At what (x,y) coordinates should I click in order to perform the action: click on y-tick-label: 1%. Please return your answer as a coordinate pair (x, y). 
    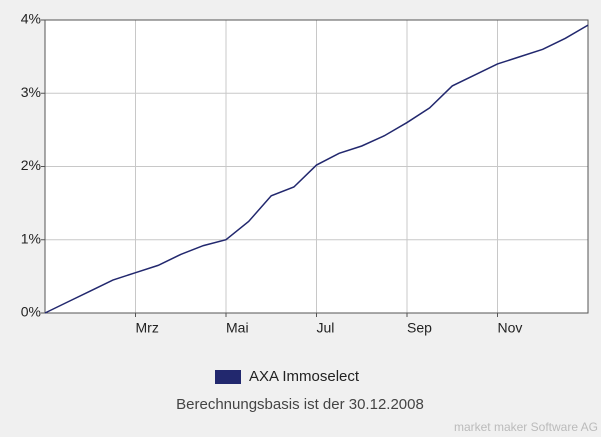
    Looking at the image, I should click on (31, 238).